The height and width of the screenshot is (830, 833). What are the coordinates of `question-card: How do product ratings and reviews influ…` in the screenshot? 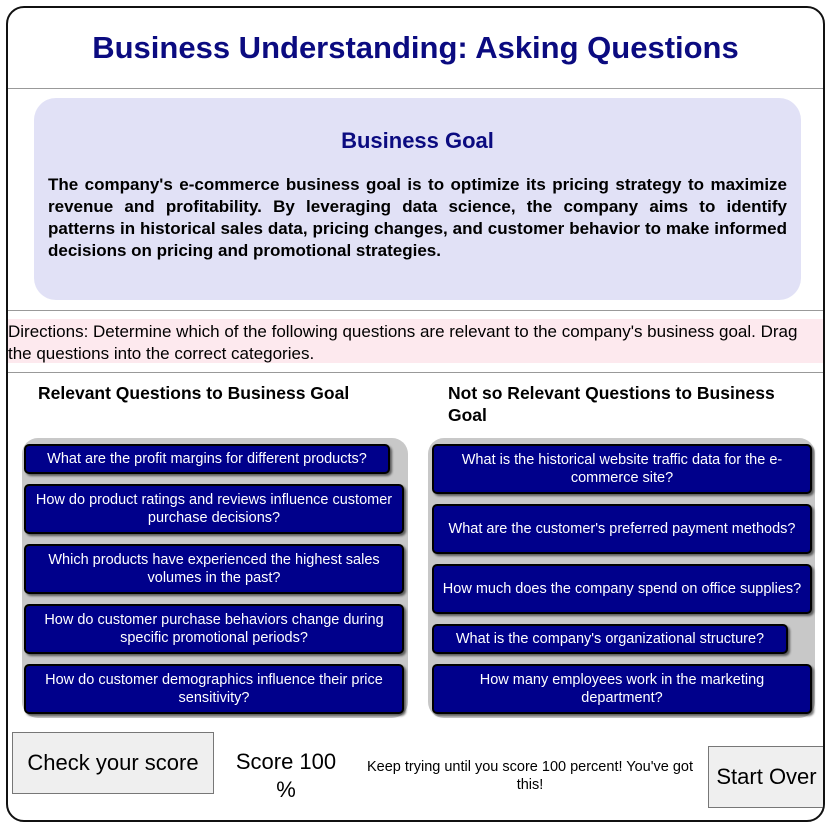 It's located at (214, 509).